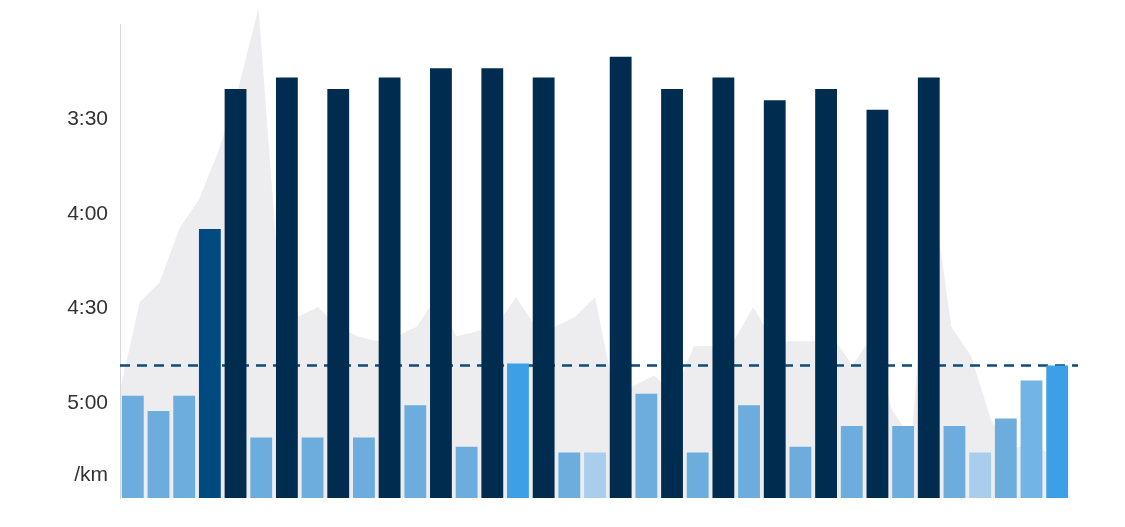 The height and width of the screenshot is (527, 1125). I want to click on y-tick-label: 4:30, so click(87, 307).